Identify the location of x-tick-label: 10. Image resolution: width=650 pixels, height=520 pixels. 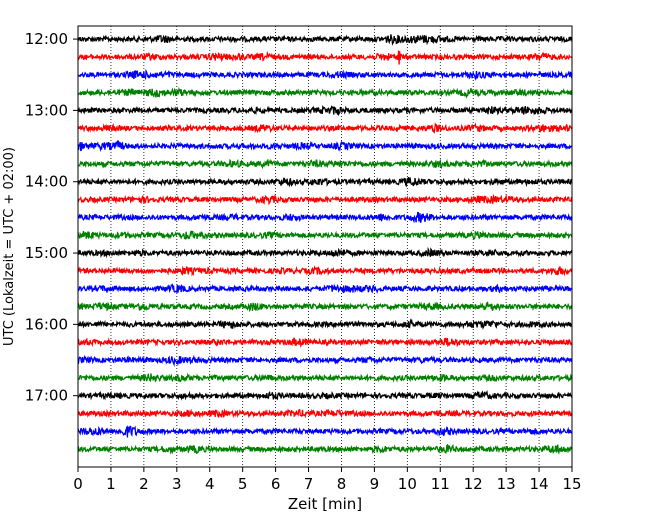
(407, 484).